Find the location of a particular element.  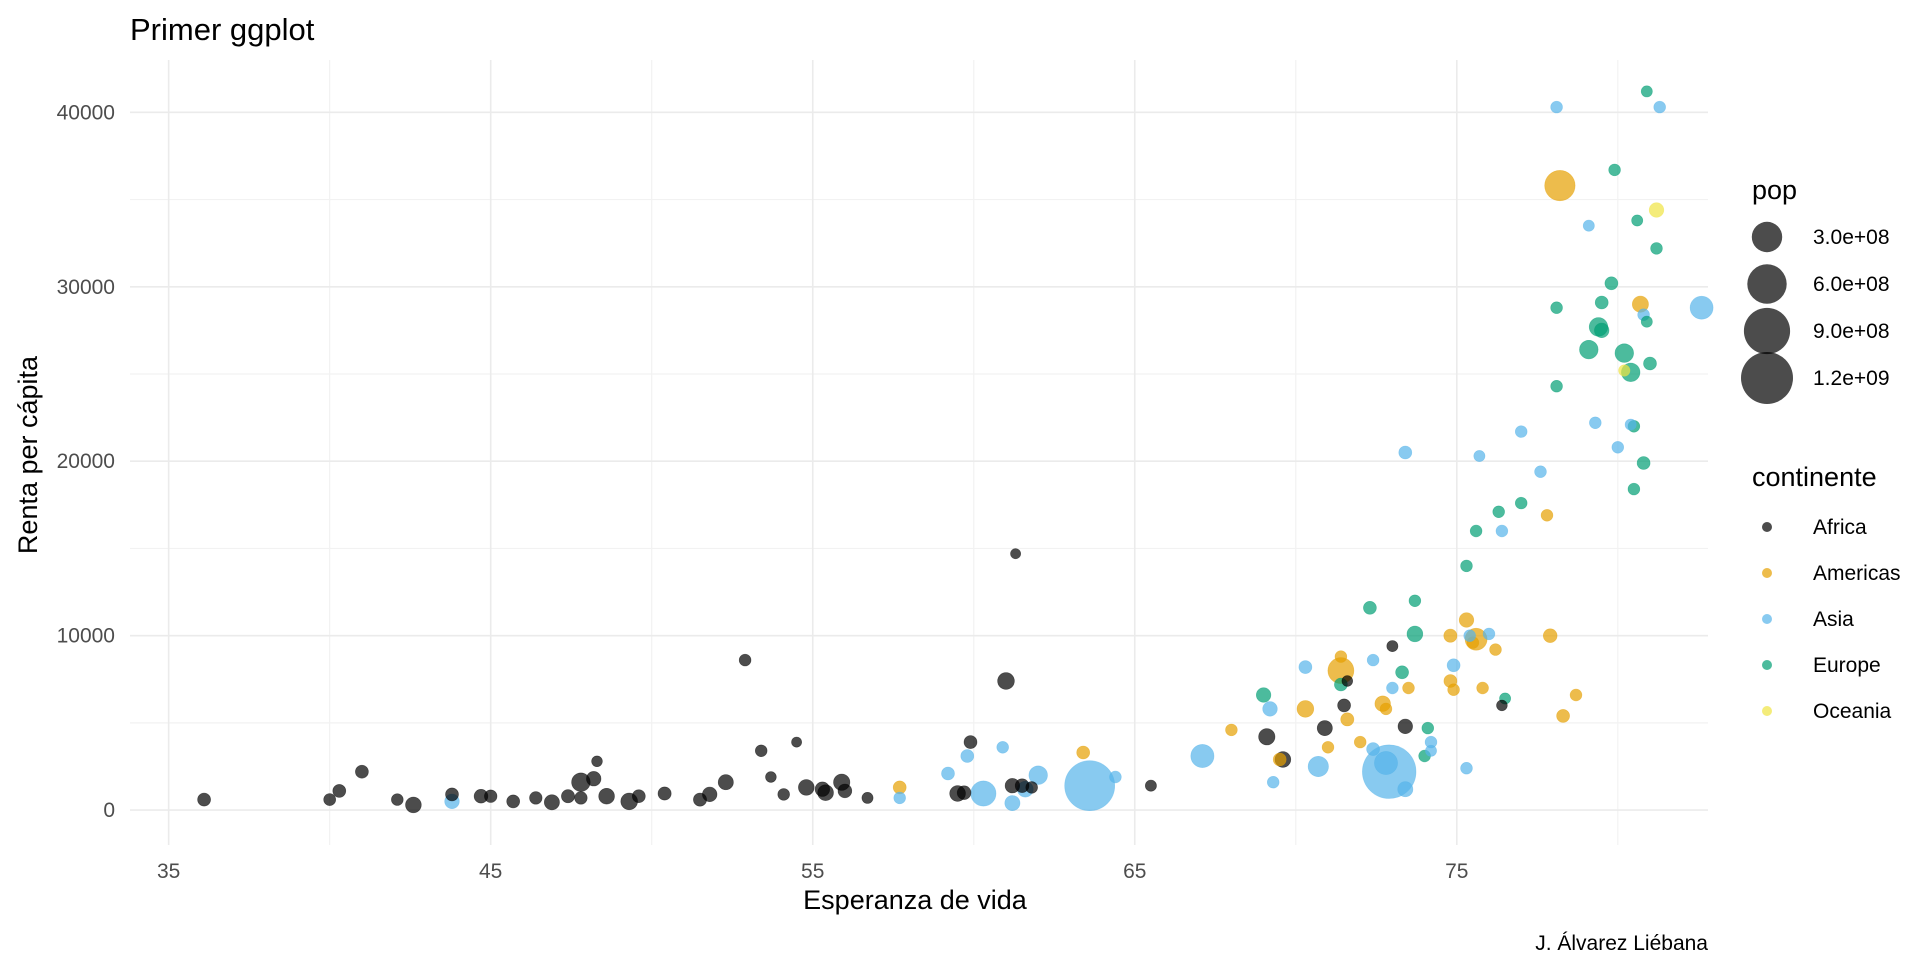

color-legend-label: Europe is located at coordinates (1847, 665).